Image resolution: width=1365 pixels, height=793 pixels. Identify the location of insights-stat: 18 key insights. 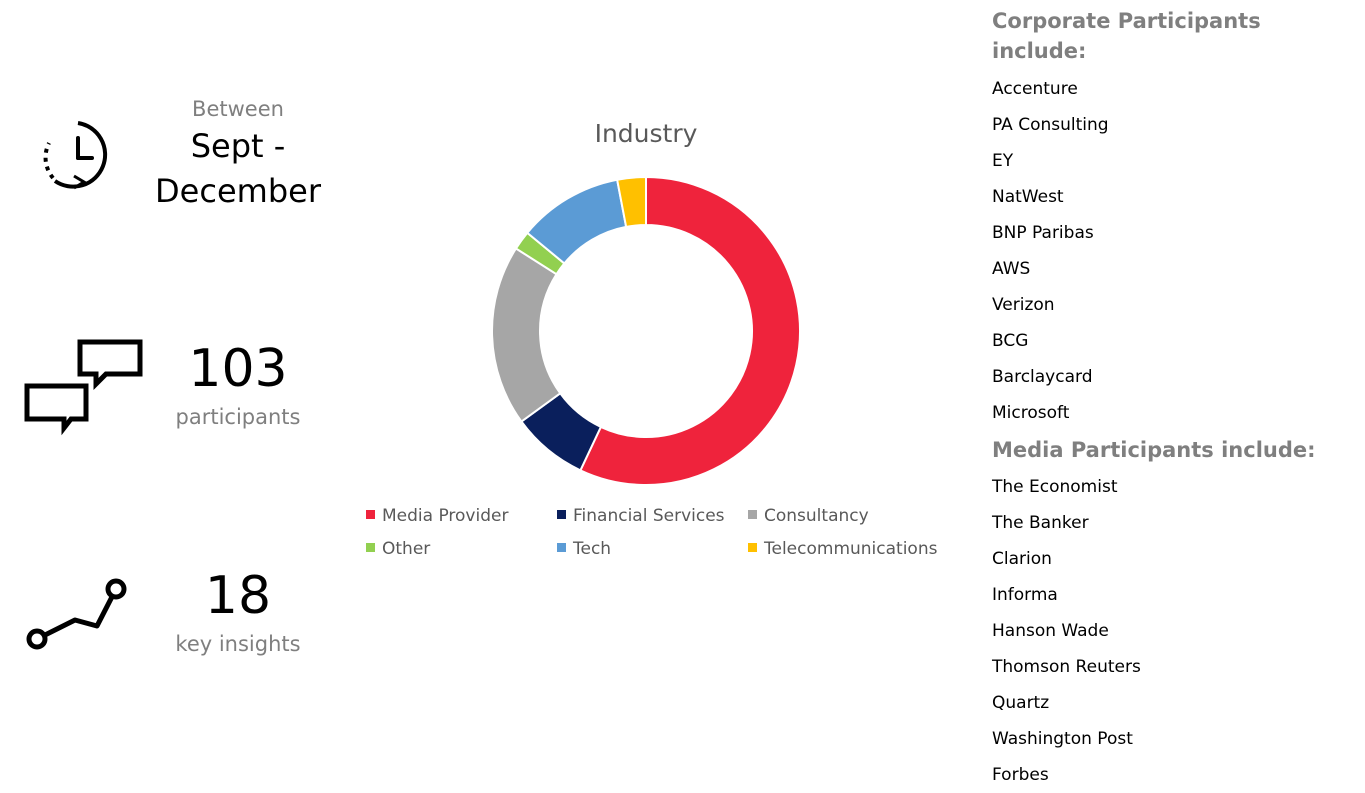
(238, 611).